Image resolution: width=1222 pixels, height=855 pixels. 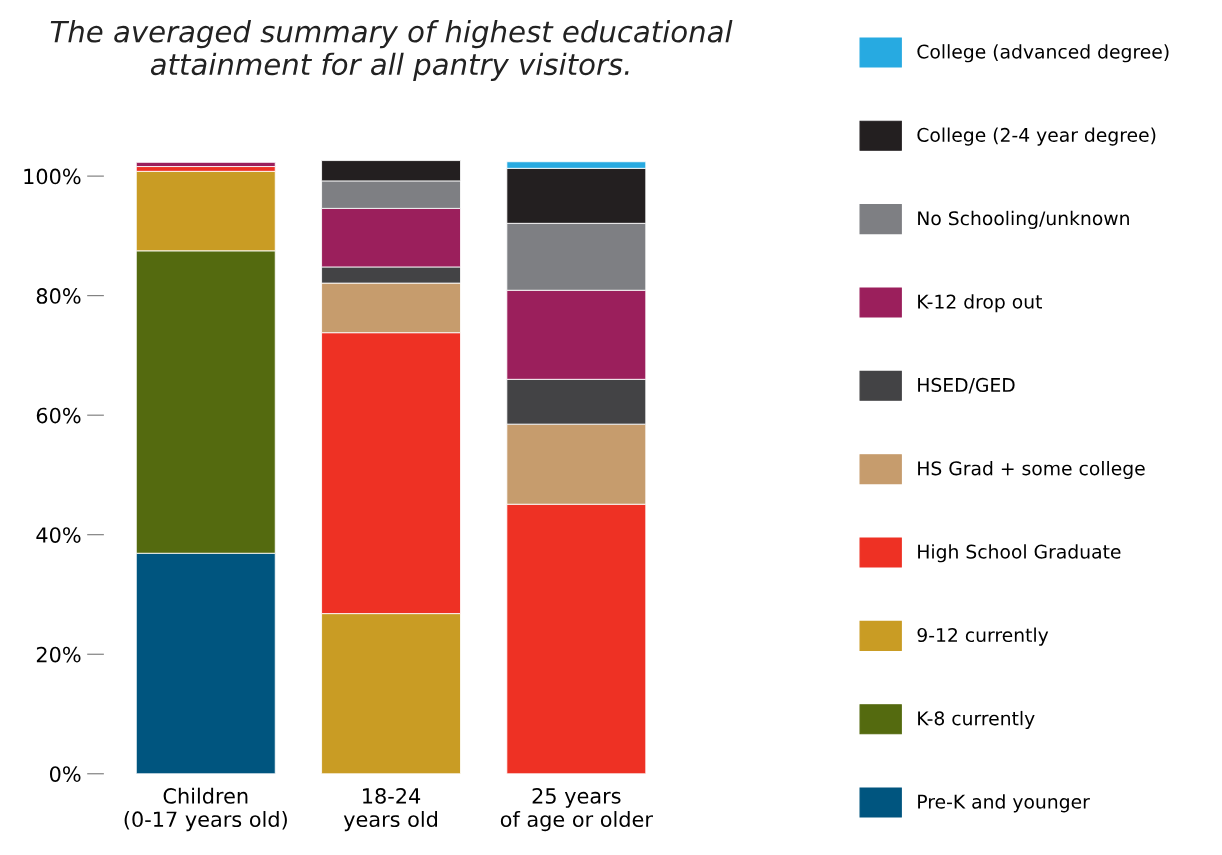 I want to click on legend-label: High School Graduate, so click(x=1019, y=553).